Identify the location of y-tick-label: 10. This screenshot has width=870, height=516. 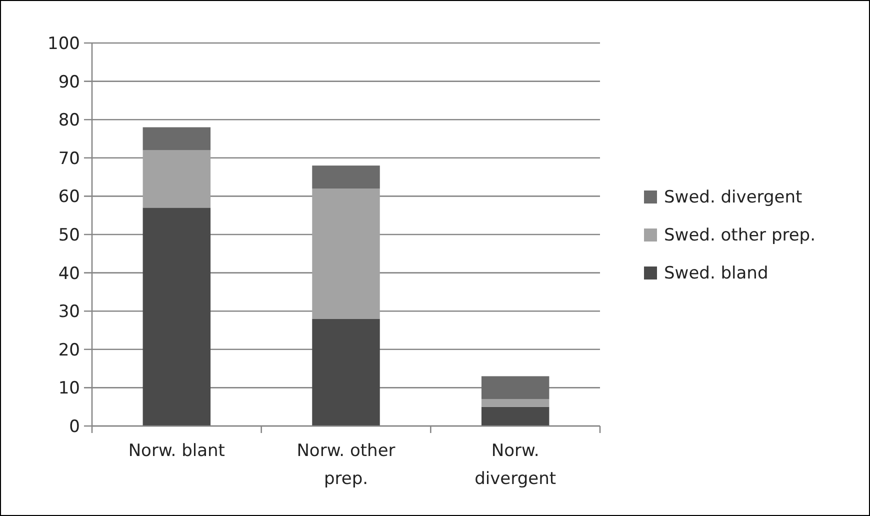
(69, 388).